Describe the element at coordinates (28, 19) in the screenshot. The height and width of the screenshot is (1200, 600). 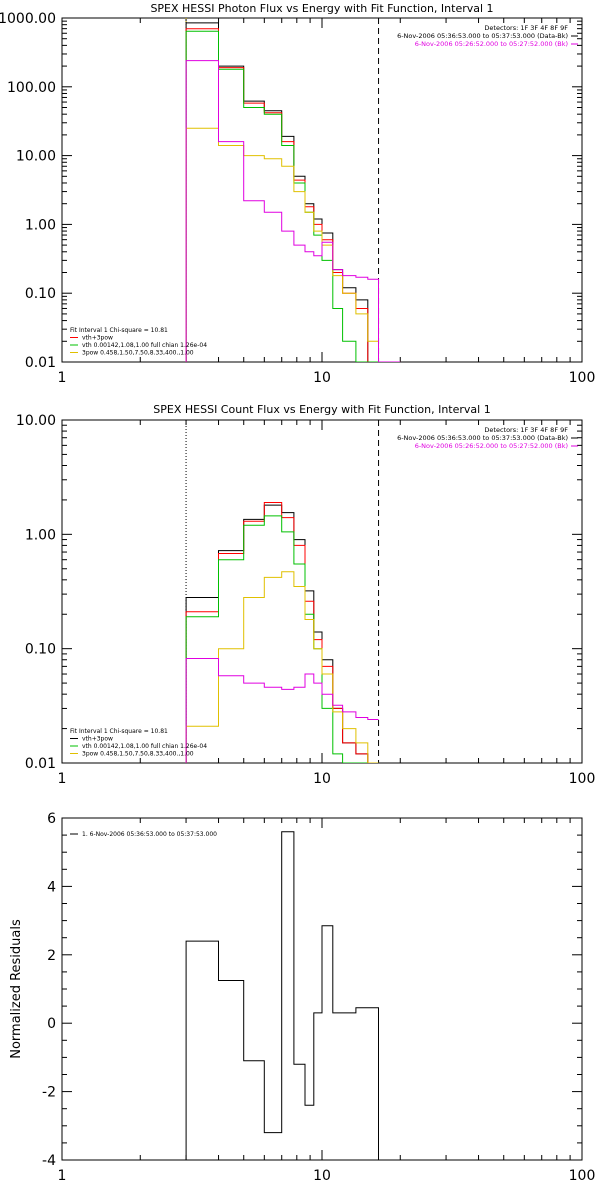
I see `y-tick-label: 1000.00` at that location.